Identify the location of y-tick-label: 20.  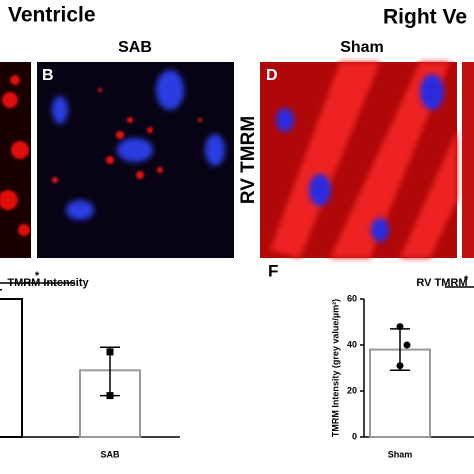
(352, 390).